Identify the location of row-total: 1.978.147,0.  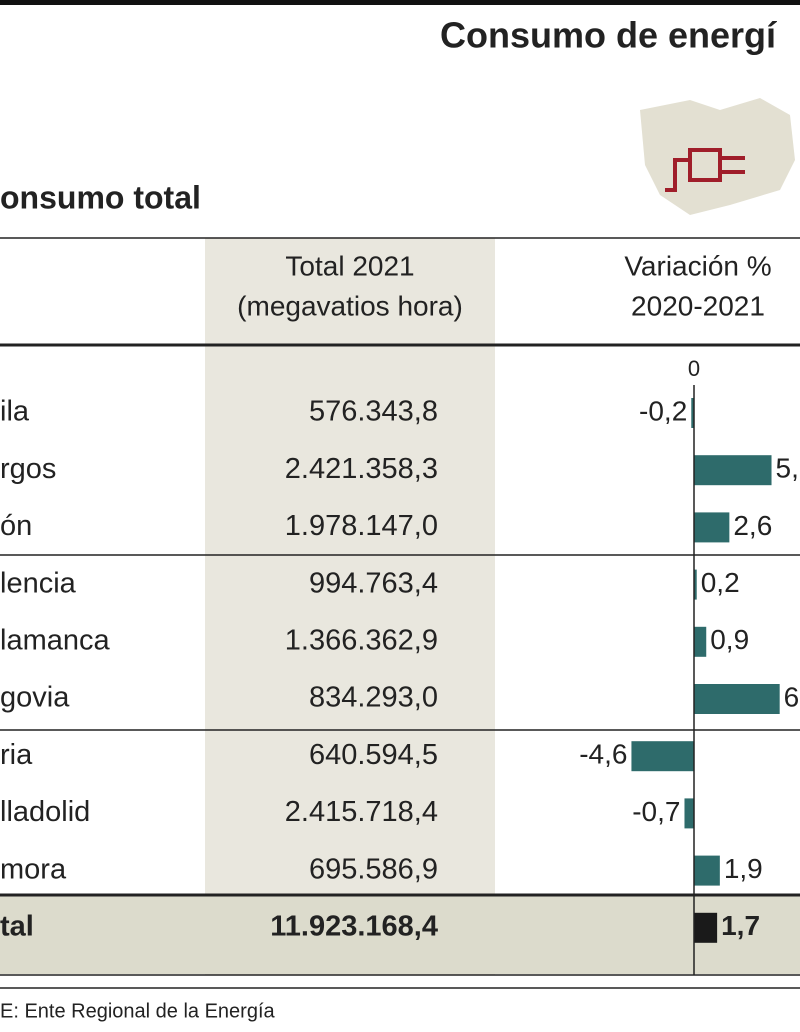
(361, 526).